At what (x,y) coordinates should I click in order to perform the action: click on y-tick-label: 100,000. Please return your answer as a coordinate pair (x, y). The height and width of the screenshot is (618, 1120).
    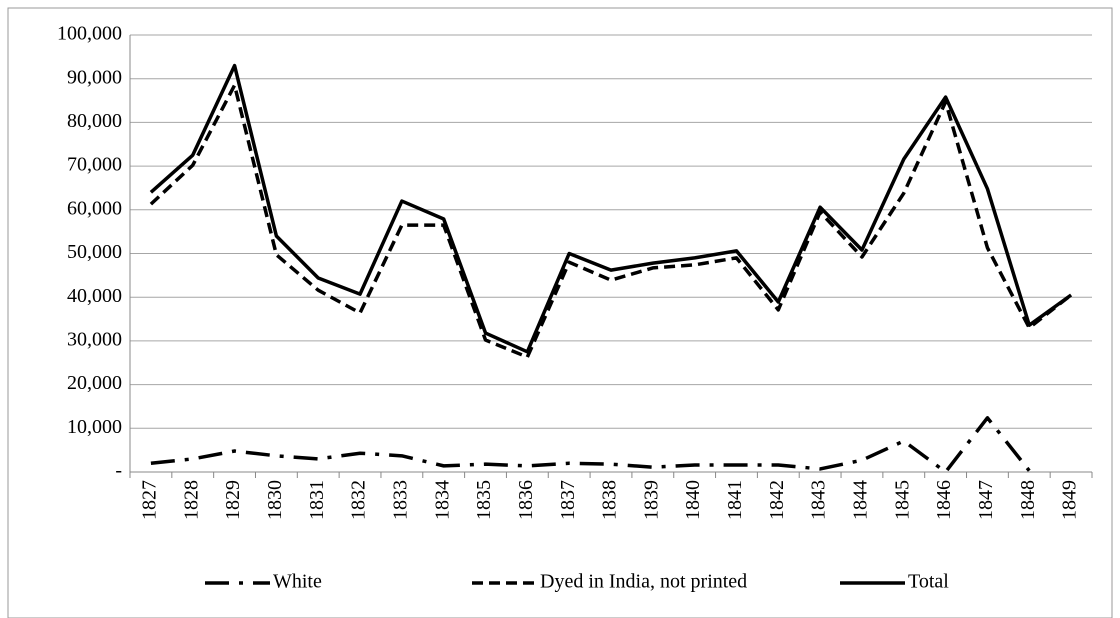
    Looking at the image, I should click on (89, 34).